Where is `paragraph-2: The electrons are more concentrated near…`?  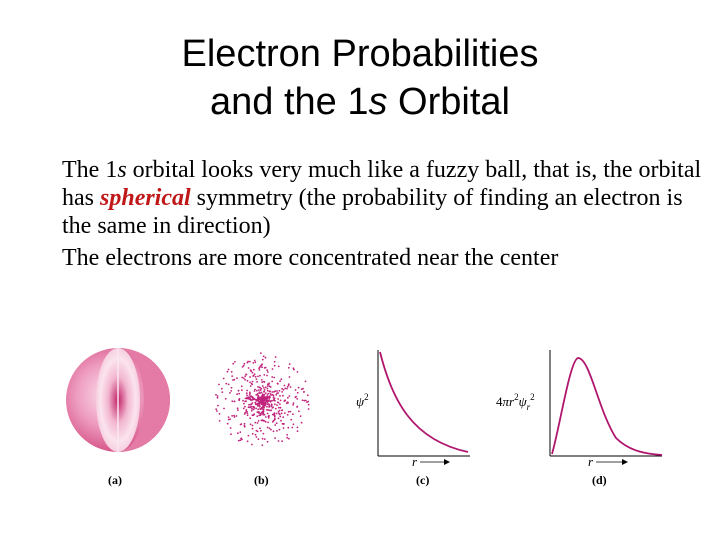
paragraph-2: The electrons are more concentrated near… is located at coordinates (310, 258).